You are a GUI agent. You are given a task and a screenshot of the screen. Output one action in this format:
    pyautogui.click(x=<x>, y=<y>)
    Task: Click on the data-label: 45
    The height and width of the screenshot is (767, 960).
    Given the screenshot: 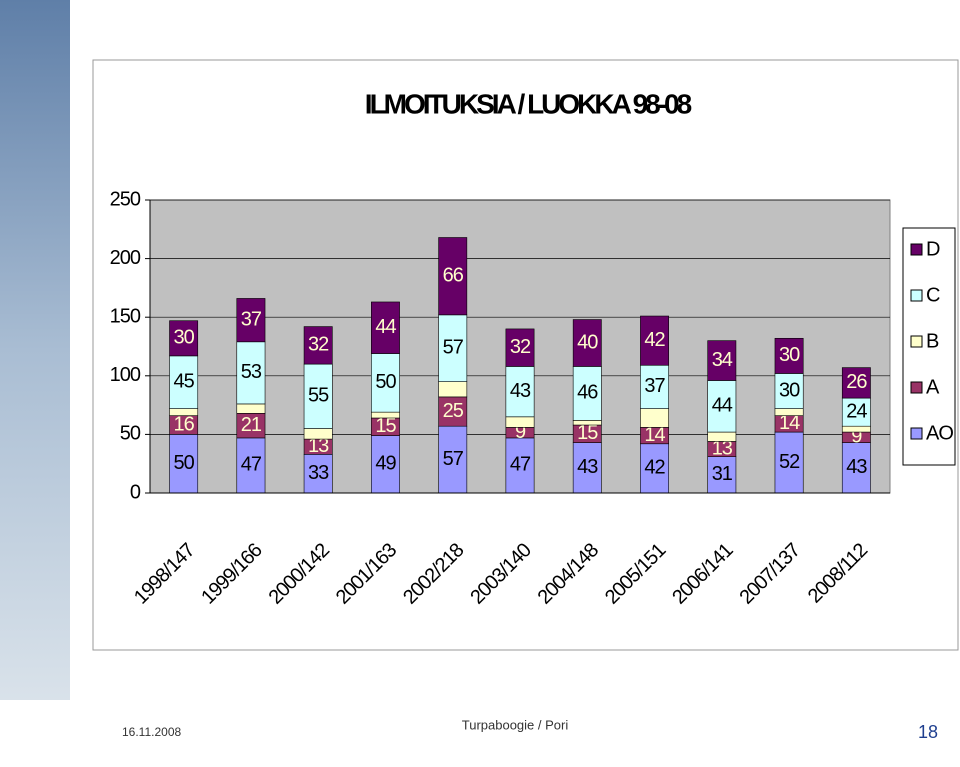 What is the action you would take?
    pyautogui.click(x=184, y=382)
    